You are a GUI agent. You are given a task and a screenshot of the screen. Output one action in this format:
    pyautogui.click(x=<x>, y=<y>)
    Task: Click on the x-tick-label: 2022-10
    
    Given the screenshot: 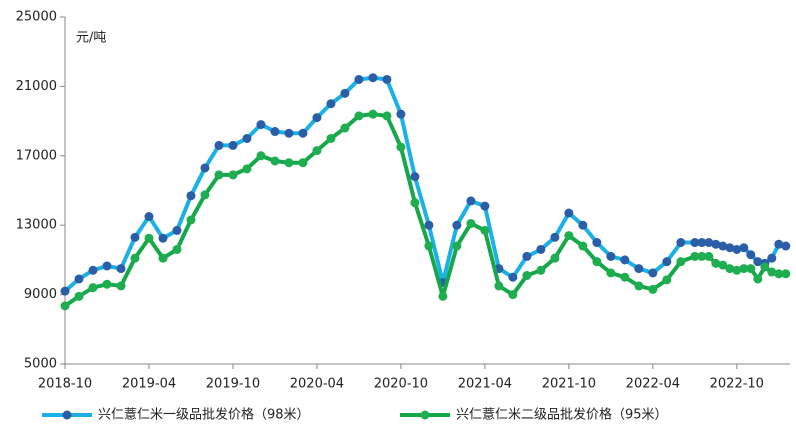 What is the action you would take?
    pyautogui.click(x=737, y=384)
    